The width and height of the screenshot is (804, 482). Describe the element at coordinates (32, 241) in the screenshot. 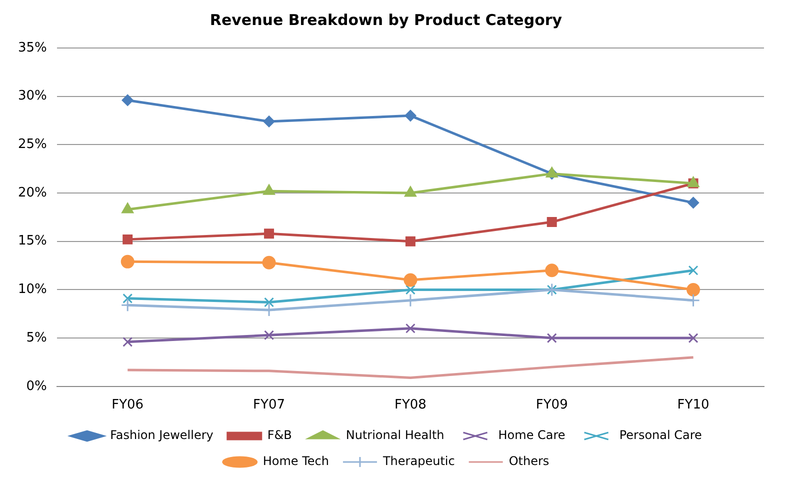

I see `y-tick-label: 15%` at that location.